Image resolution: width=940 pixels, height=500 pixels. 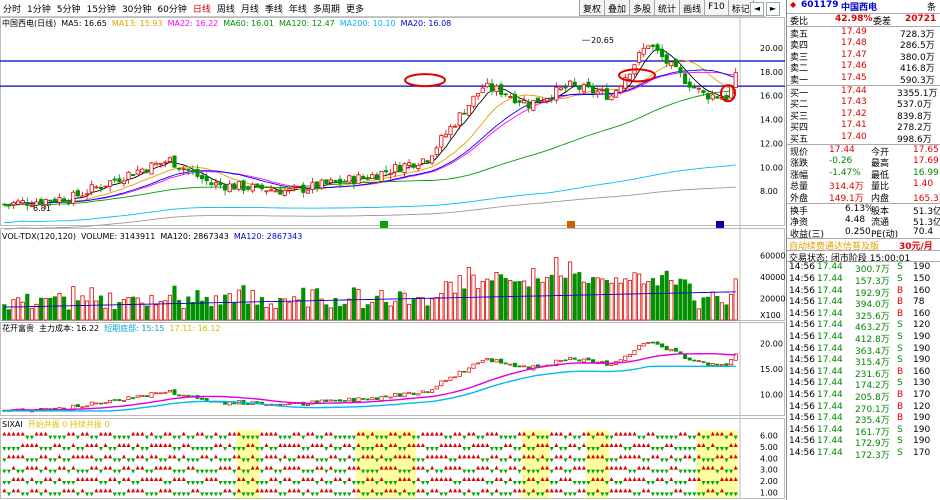 What do you see at coordinates (716, 8) in the screenshot?
I see `tool-button-5: F10` at bounding box center [716, 8].